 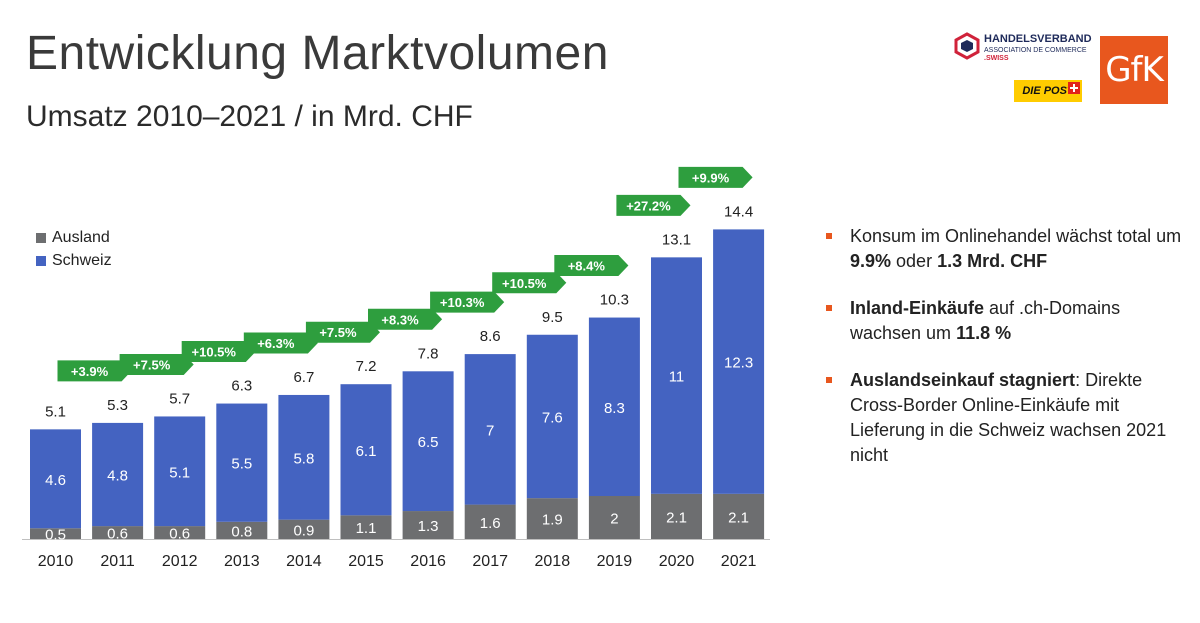 I want to click on data-label-schweiz: 6.5, so click(x=428, y=442).